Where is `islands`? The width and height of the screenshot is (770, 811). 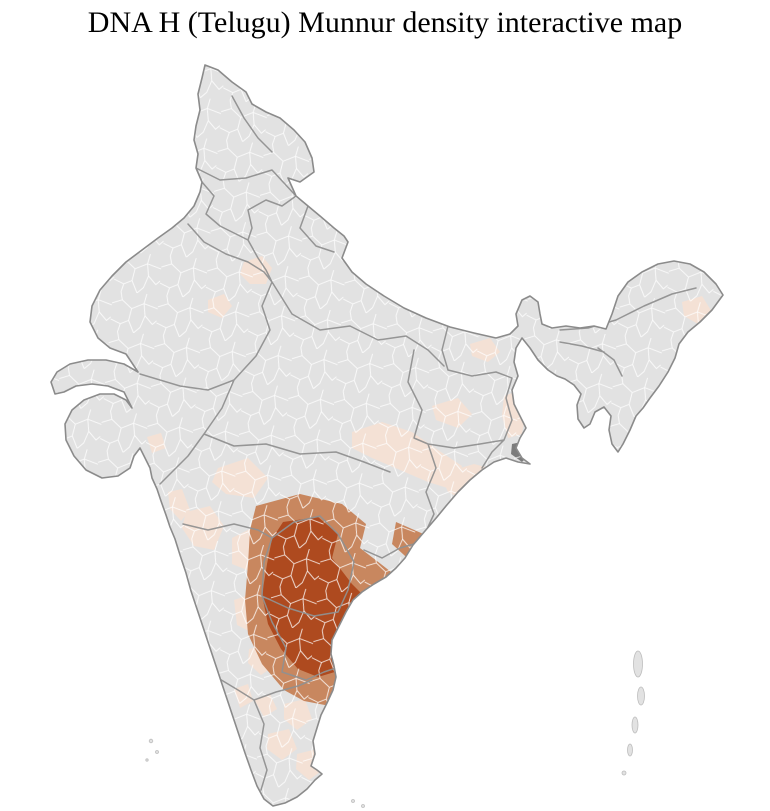 islands is located at coordinates (395, 729).